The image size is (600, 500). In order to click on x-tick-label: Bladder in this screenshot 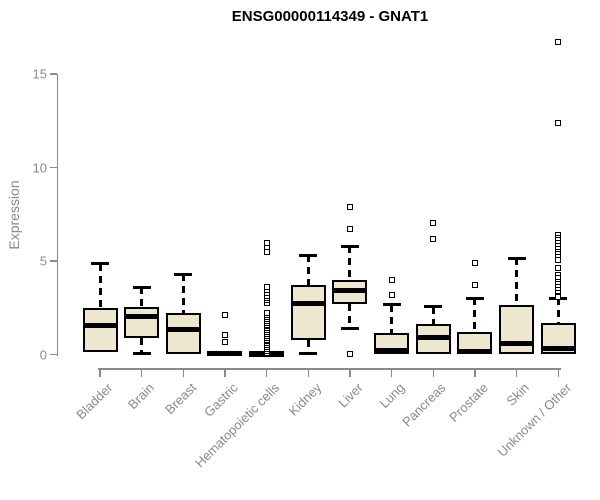, I will do `click(94, 401)`.